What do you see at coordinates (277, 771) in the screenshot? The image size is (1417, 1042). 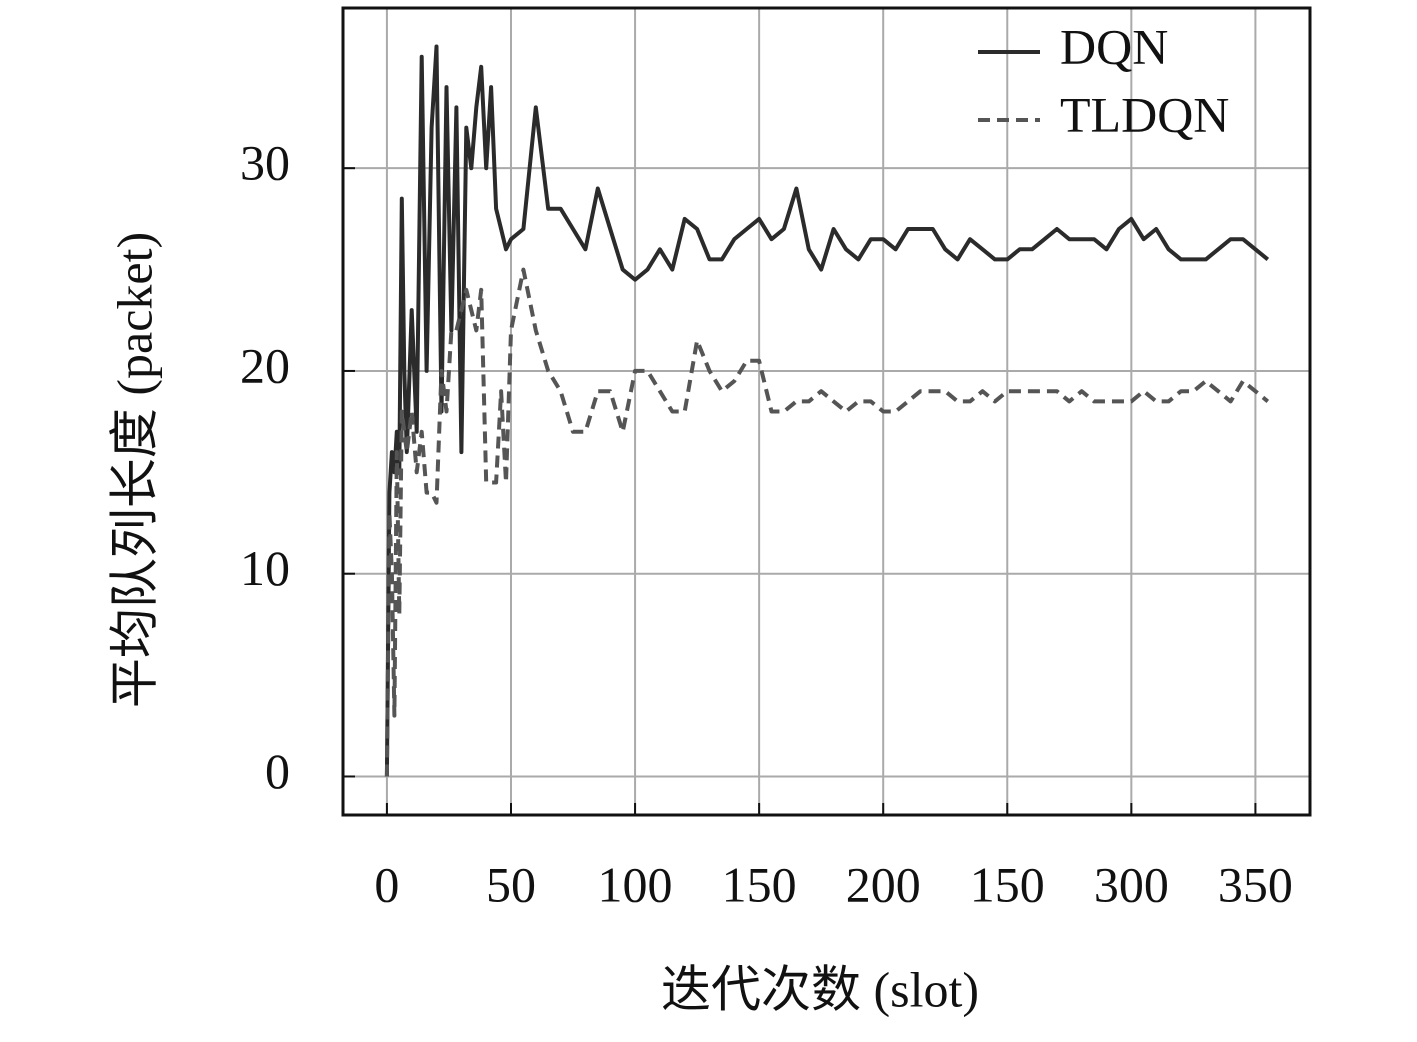 I see `y-tick-label: 0` at bounding box center [277, 771].